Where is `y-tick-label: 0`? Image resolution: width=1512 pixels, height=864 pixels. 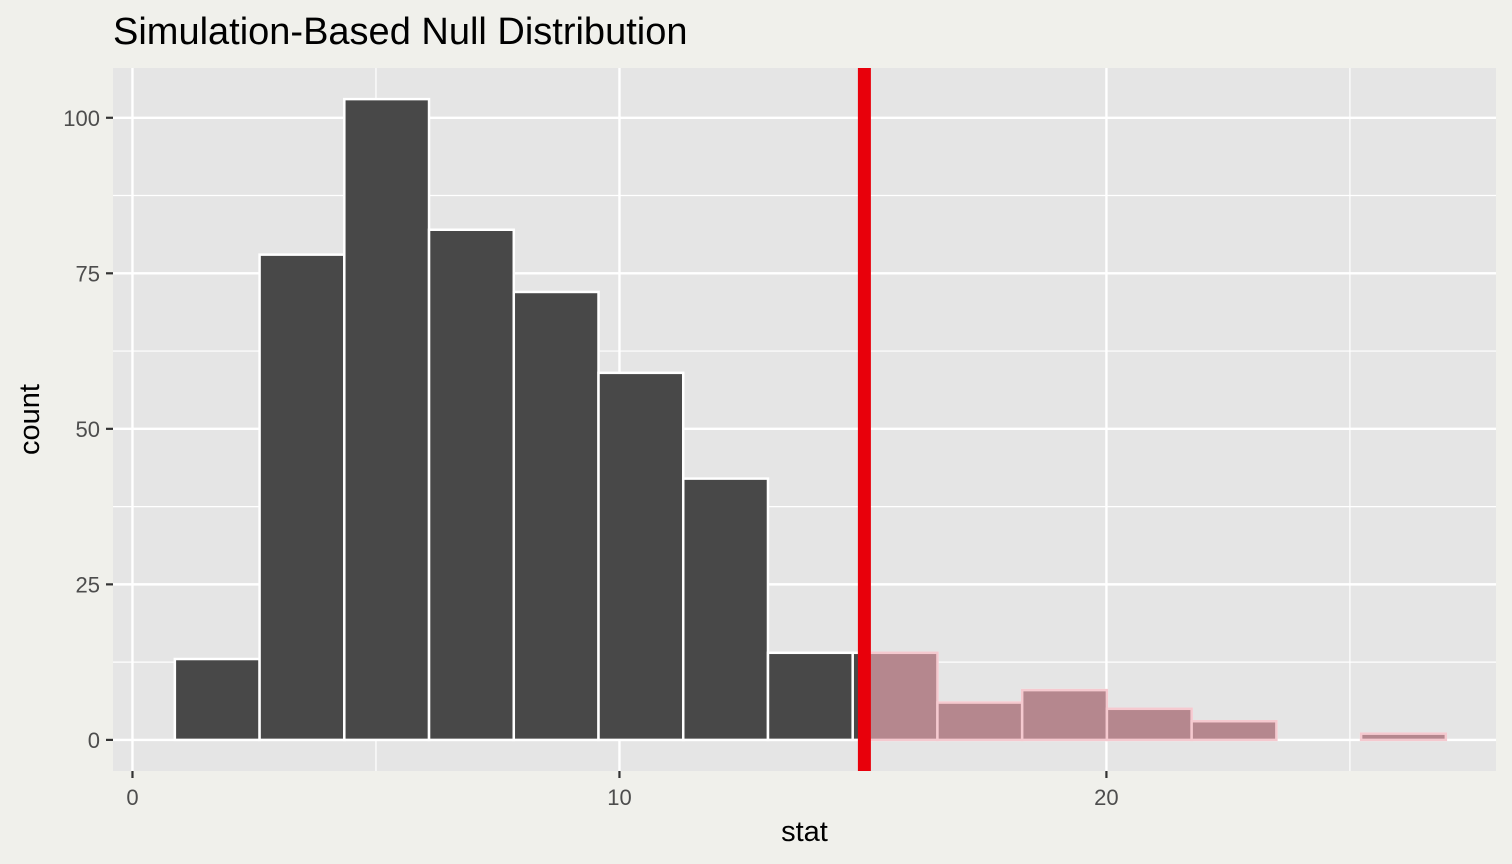 y-tick-label: 0 is located at coordinates (94, 740).